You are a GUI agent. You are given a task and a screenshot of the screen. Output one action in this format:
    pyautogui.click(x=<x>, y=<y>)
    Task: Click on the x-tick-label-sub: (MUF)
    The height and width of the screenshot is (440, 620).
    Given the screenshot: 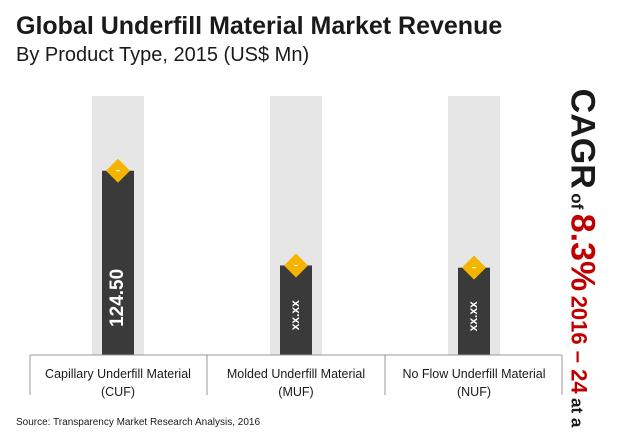 What is the action you would take?
    pyautogui.click(x=295, y=392)
    